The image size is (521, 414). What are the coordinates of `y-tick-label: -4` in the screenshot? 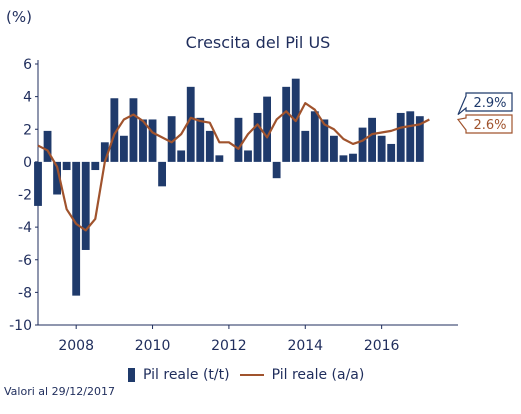 It's located at (25, 228).